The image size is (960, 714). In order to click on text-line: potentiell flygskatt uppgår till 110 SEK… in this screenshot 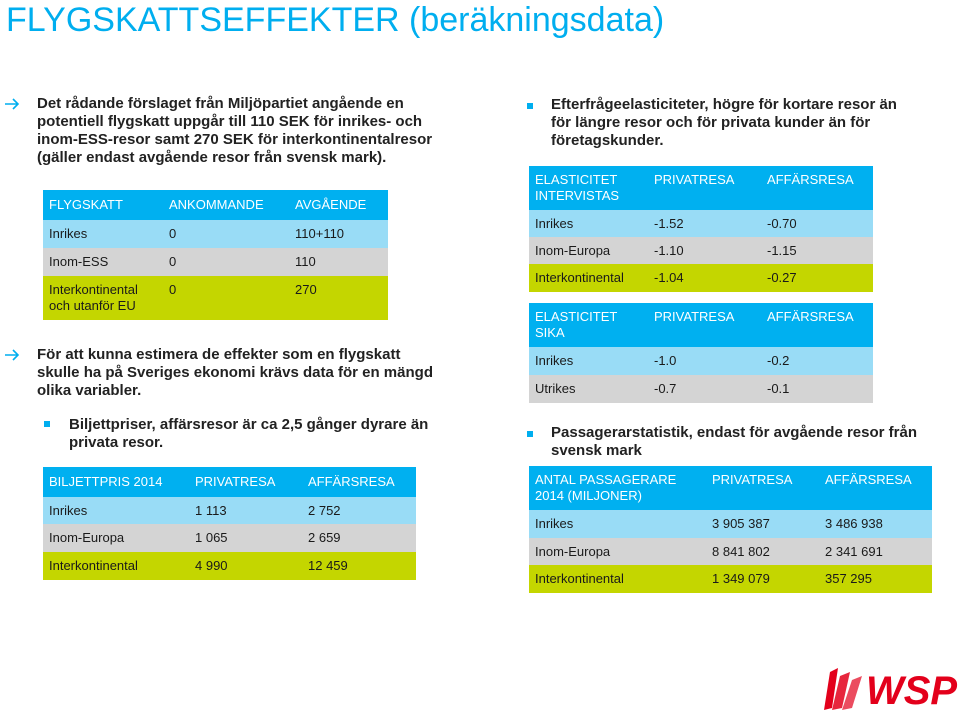, I will do `click(230, 121)`.